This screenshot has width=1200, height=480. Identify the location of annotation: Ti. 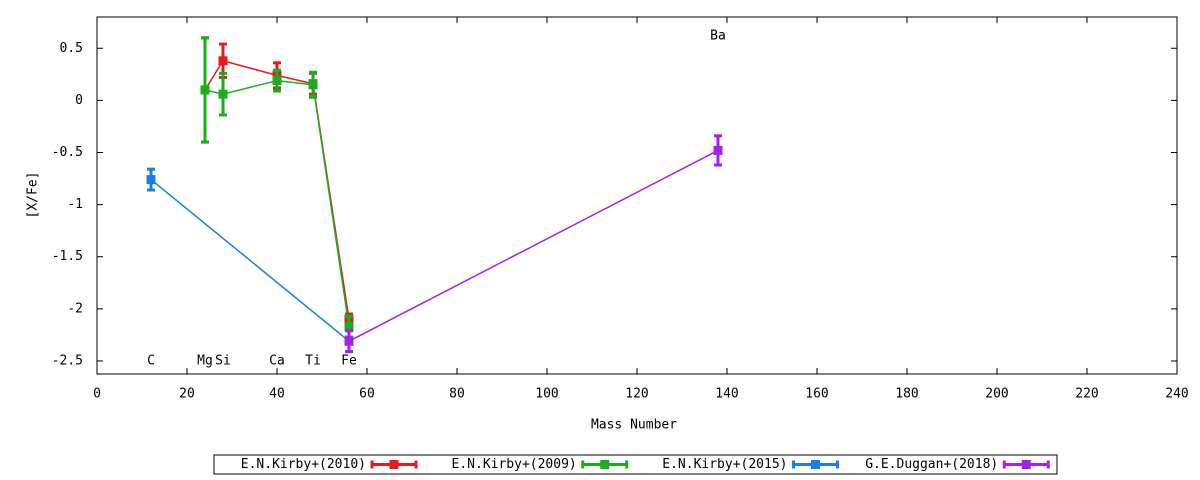
(313, 360).